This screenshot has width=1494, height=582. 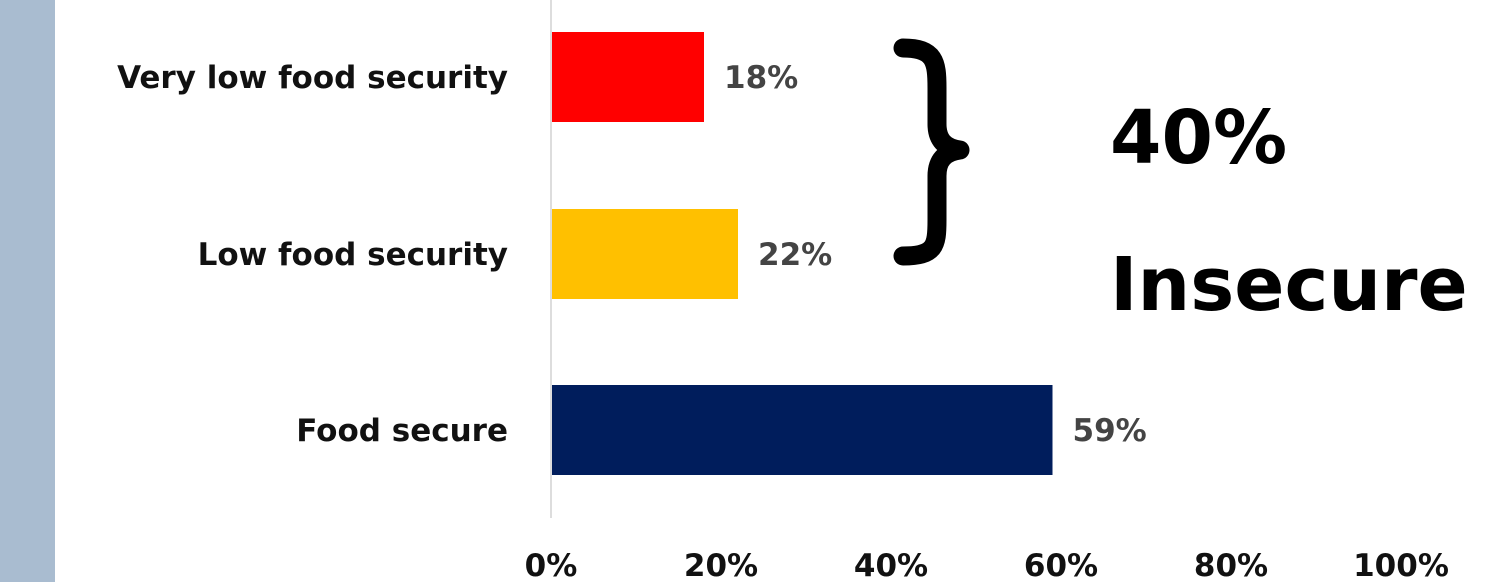 I want to click on bar-very-low-food-security, so click(x=628, y=77).